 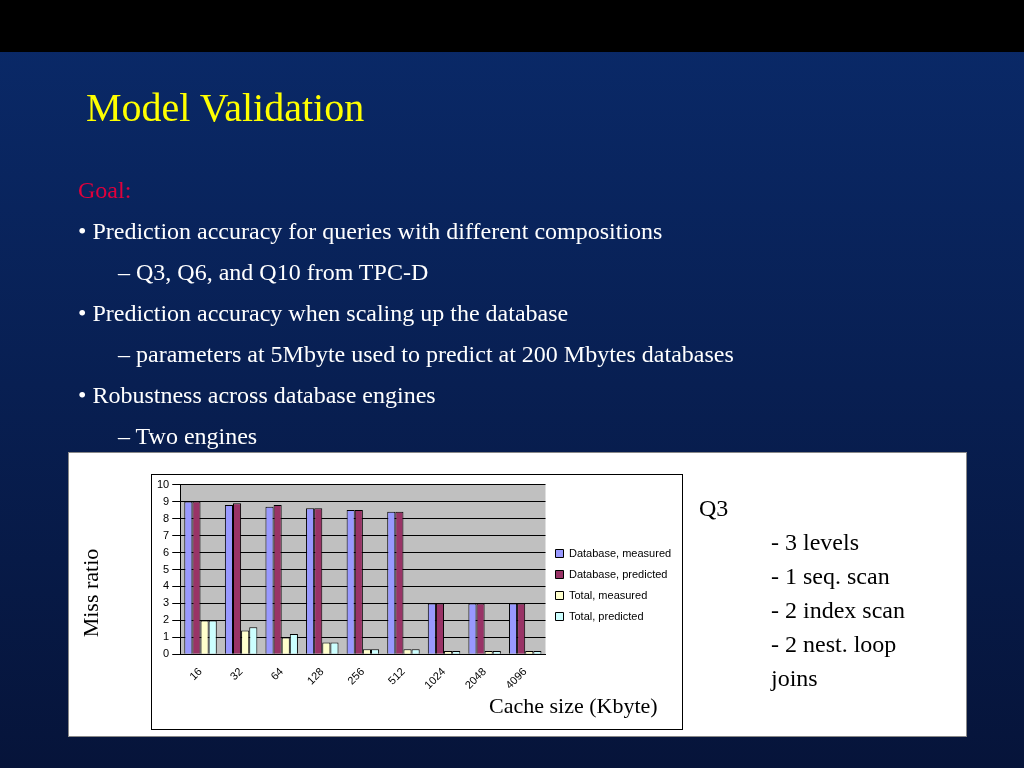 I want to click on y-tick-label: 5, so click(x=166, y=568).